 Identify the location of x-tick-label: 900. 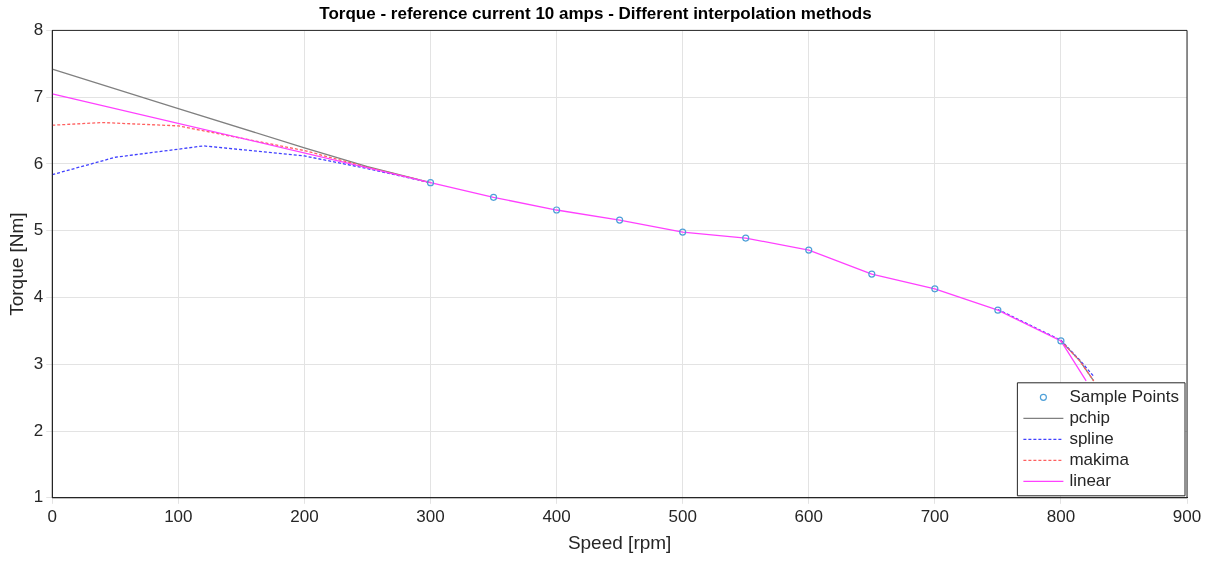
(1187, 516).